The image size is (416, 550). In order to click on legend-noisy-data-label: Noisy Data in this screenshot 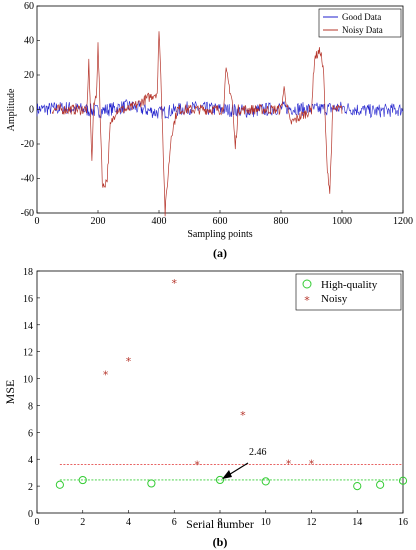, I will do `click(362, 30)`.